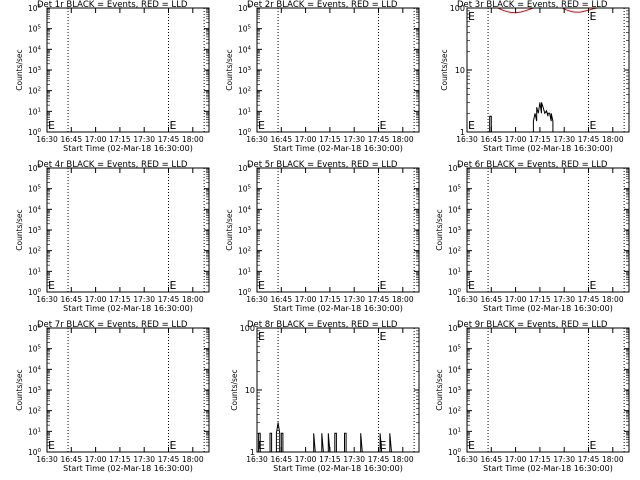 This screenshot has height=480, width=640. Describe the element at coordinates (128, 70) in the screenshot. I see `plot-frame` at that location.